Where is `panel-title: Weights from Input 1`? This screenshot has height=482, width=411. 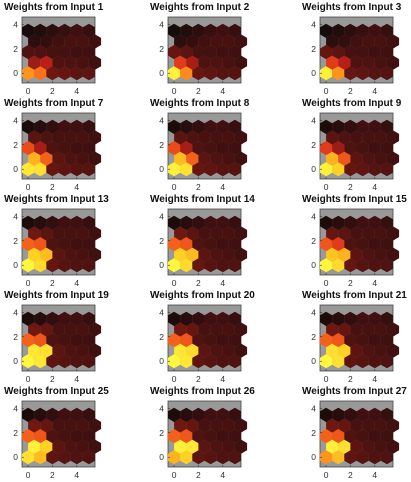
panel-title: Weights from Input 1 is located at coordinates (54, 7).